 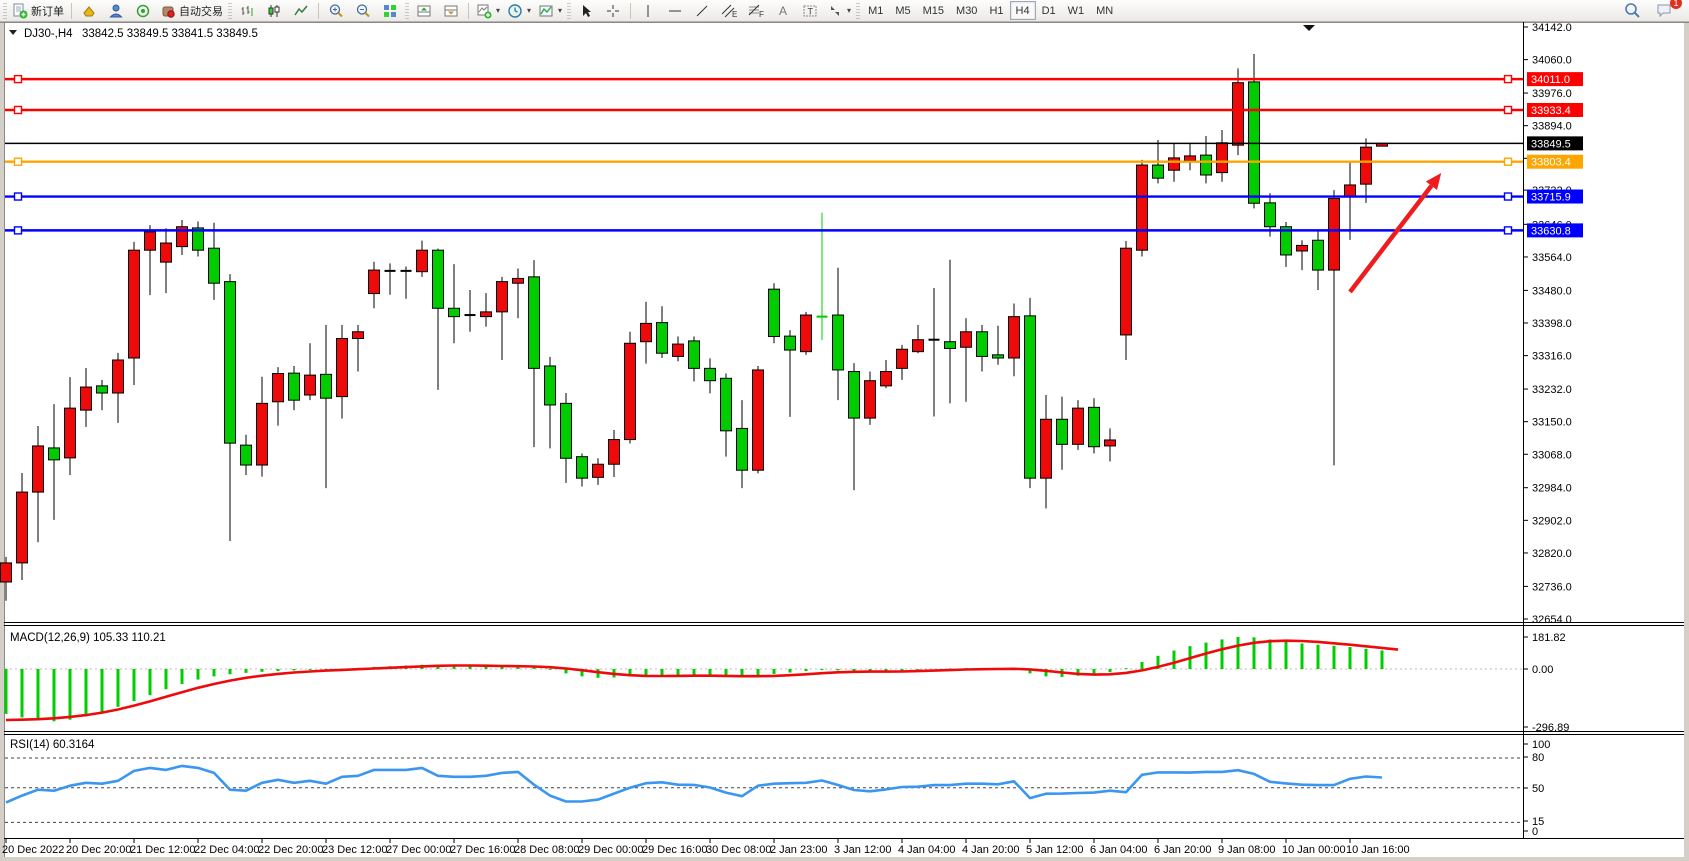 What do you see at coordinates (1048, 10) in the screenshot?
I see `timeframe-button-d1: D1` at bounding box center [1048, 10].